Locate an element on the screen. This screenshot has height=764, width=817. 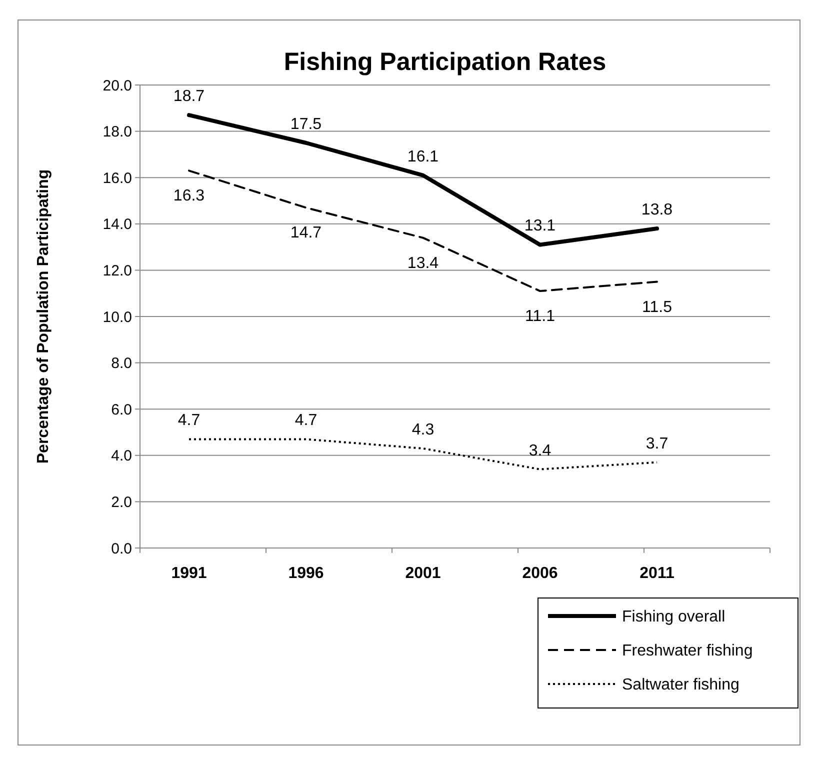
y-tick-label: 2.0 is located at coordinates (121, 502).